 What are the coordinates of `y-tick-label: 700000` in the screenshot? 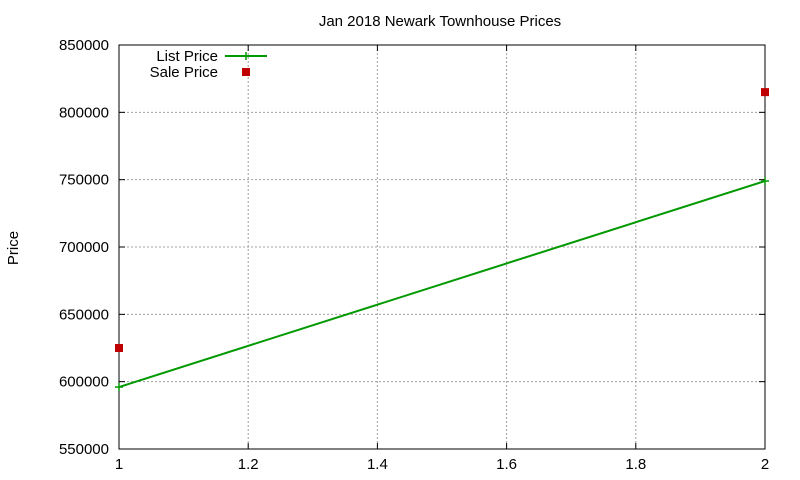 It's located at (84, 247).